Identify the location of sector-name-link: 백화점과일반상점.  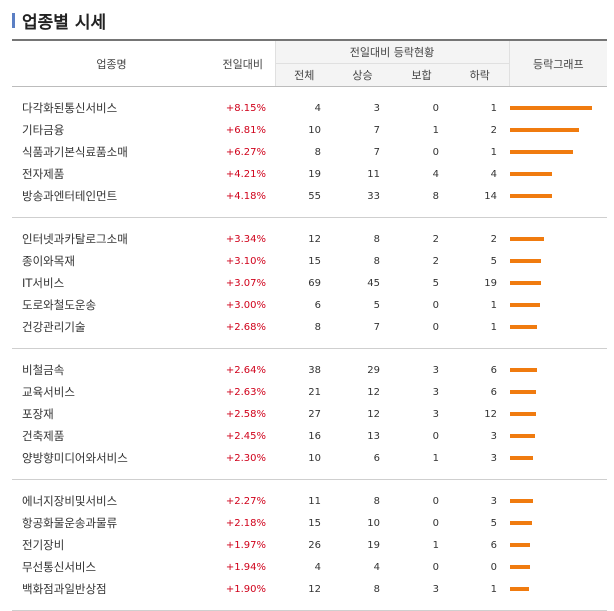
(111, 589).